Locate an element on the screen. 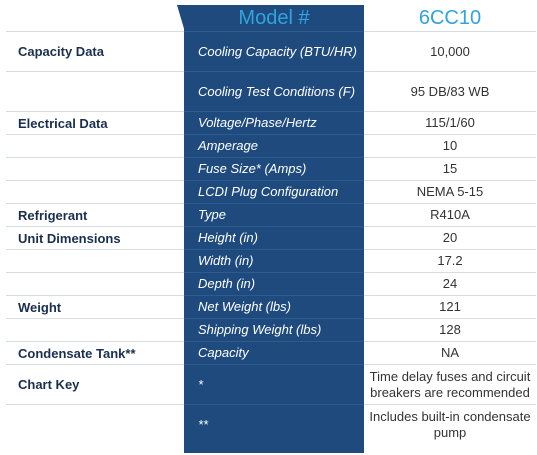 Image resolution: width=537 pixels, height=455 pixels. table-row: Unit Dimensions Height (in) 20 is located at coordinates (271, 238).